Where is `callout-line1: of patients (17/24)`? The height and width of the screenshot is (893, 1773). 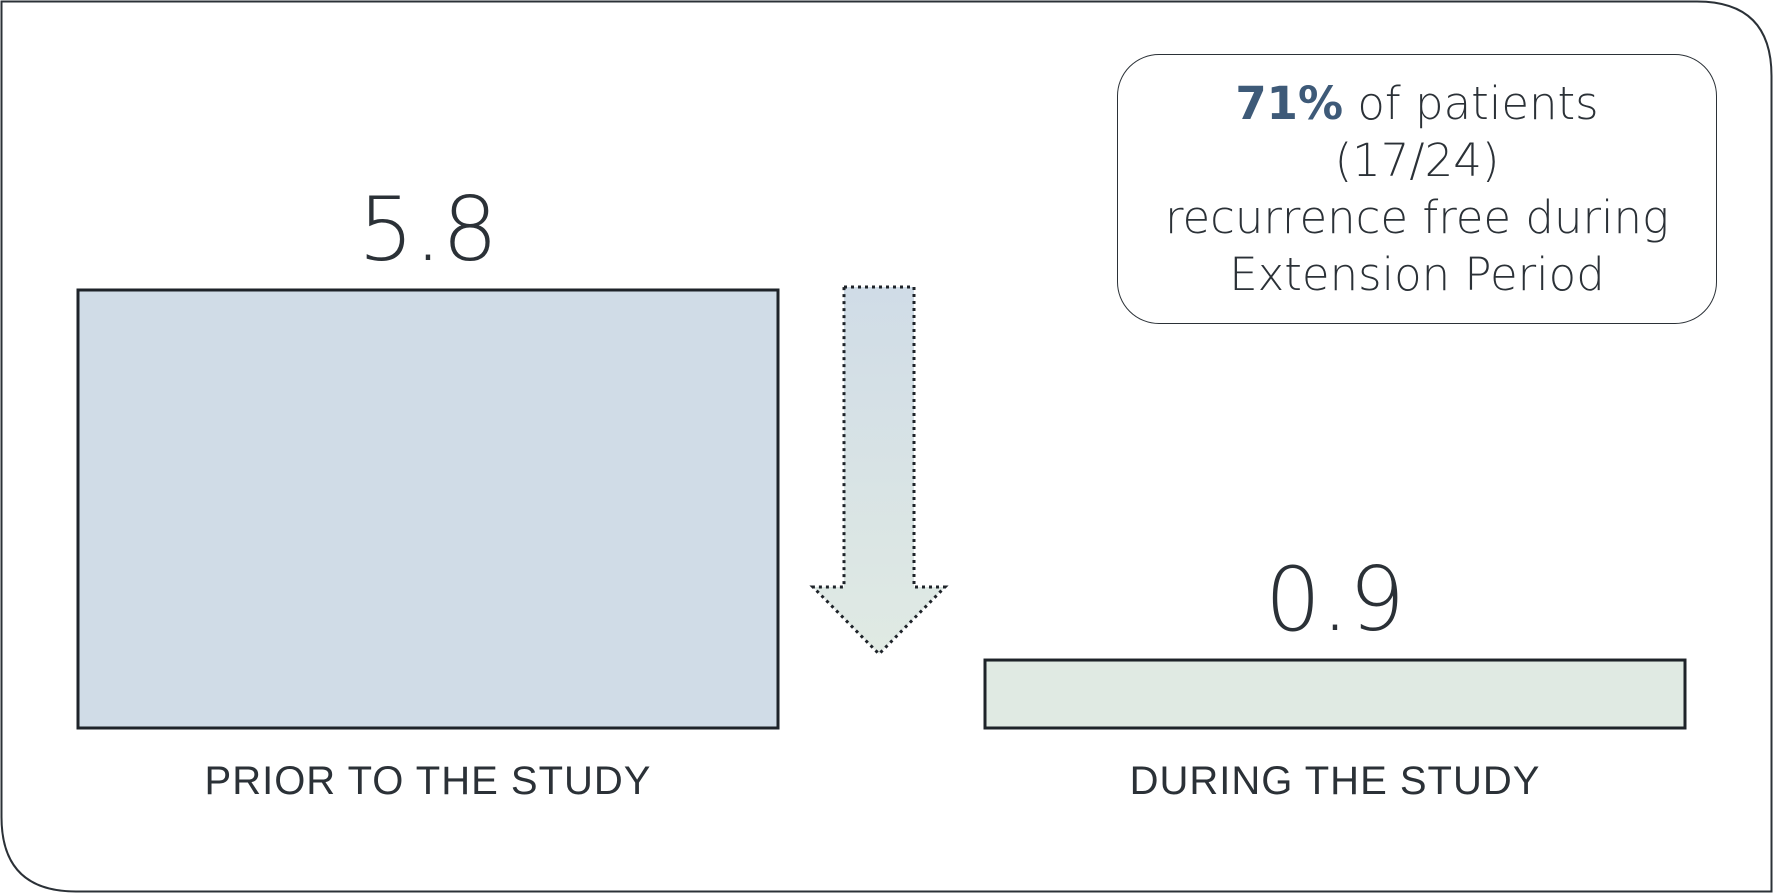
callout-line1: of patients (17/24) is located at coordinates (1466, 132).